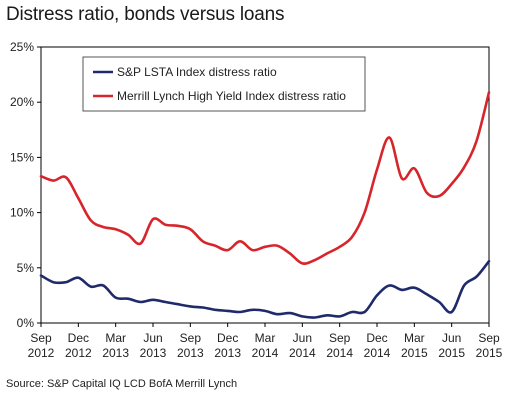 Image resolution: width=509 pixels, height=400 pixels. Describe the element at coordinates (145, 14) in the screenshot. I see `chart-title: Distress ratio, bonds versus loans` at that location.